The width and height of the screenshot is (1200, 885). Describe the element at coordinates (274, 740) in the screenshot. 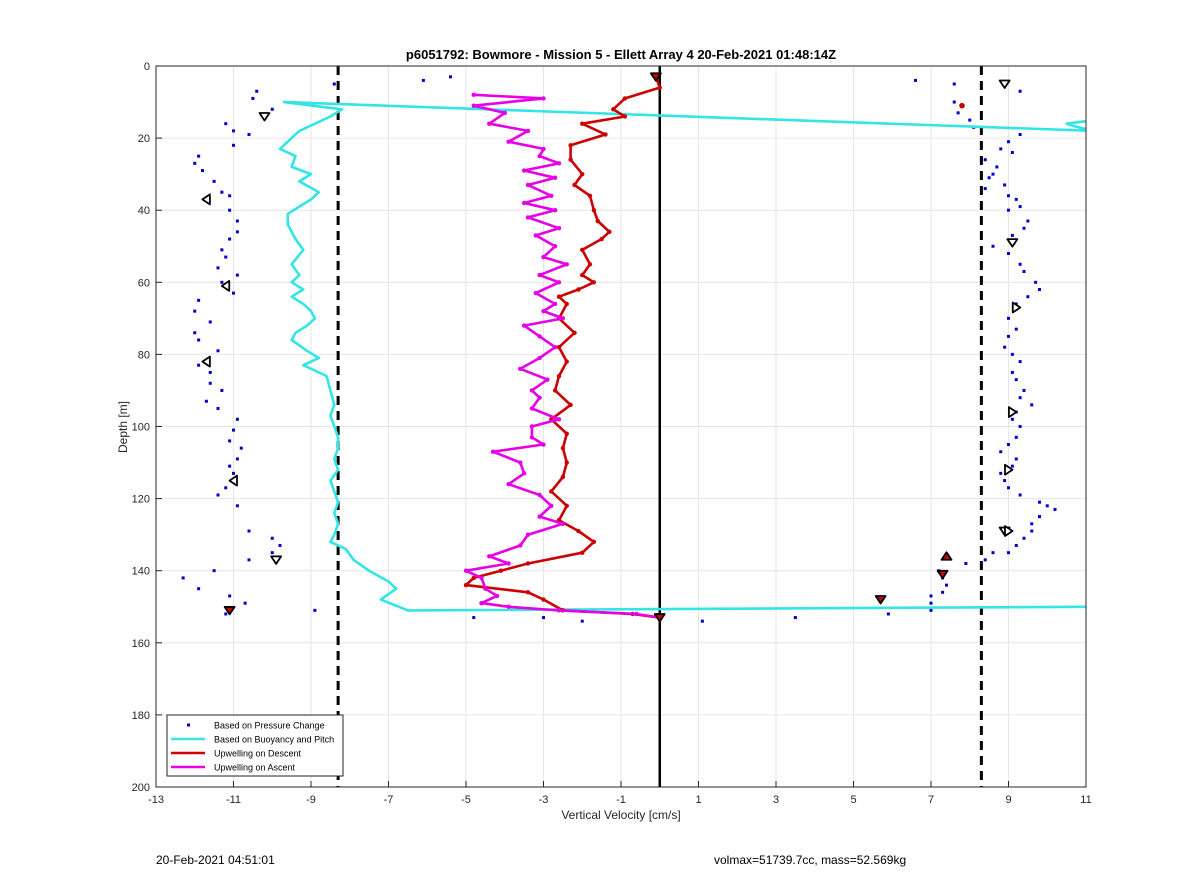

I see `legend-label: Based on Buoyancy and Pitch` at that location.